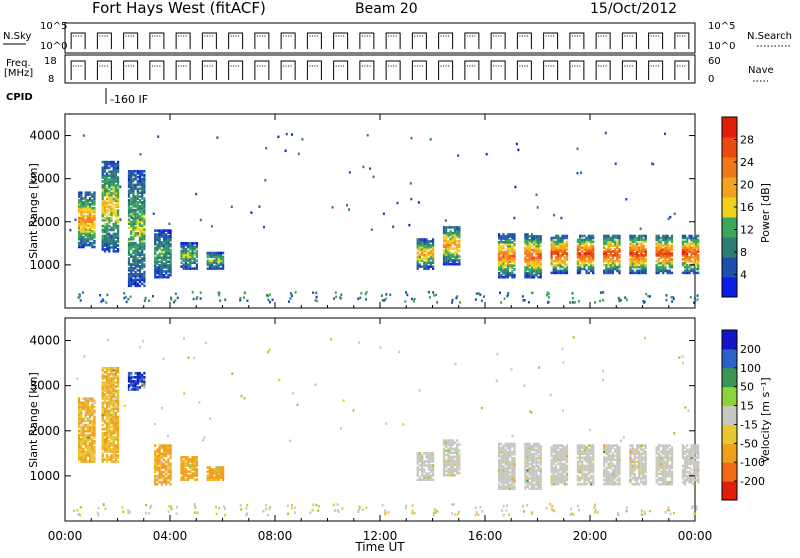 The width and height of the screenshot is (800, 558). Describe the element at coordinates (380, 56) in the screenshot. I see `aux-series-group` at that location.